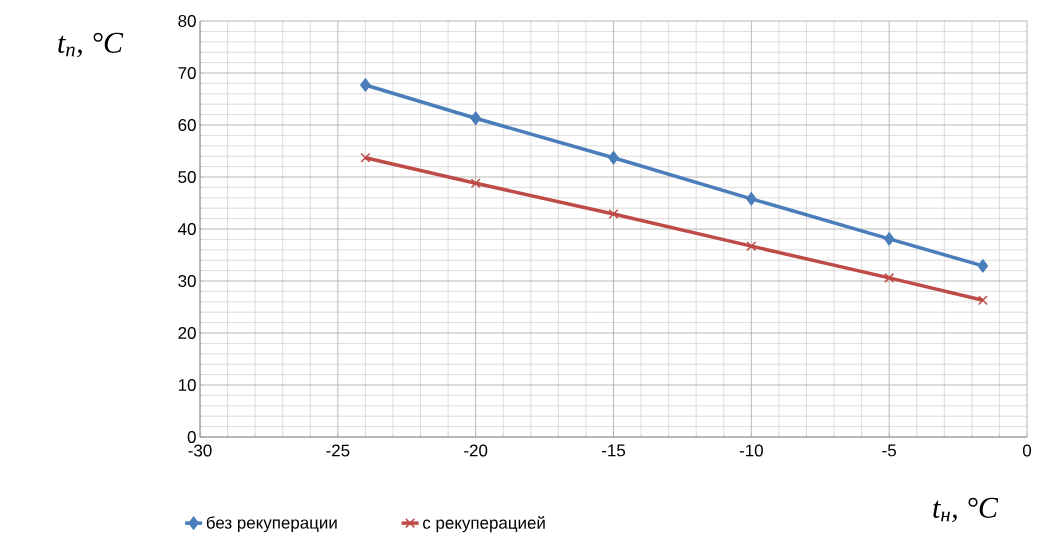 The height and width of the screenshot is (548, 1045). I want to click on x-tick-label: -30, so click(200, 450).